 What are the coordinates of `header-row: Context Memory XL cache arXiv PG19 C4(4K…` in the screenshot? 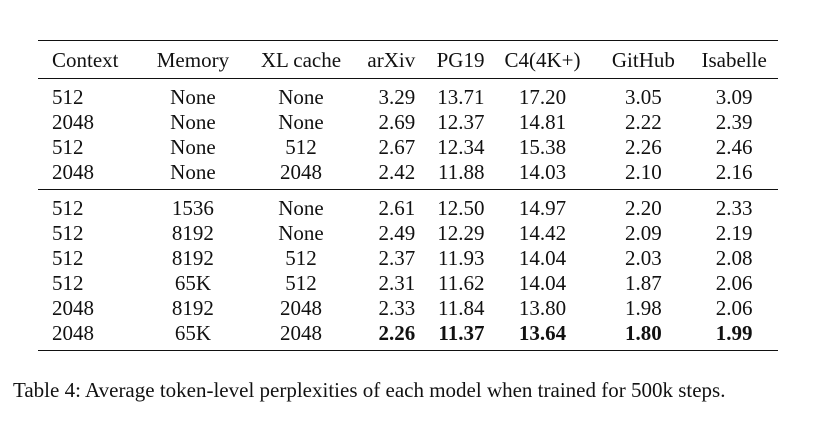 It's located at (408, 59).